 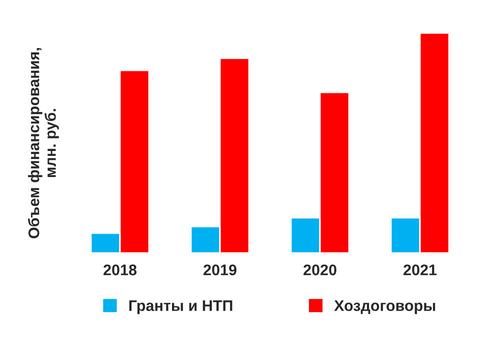 I want to click on x-tick-label: 2018, so click(x=120, y=270).